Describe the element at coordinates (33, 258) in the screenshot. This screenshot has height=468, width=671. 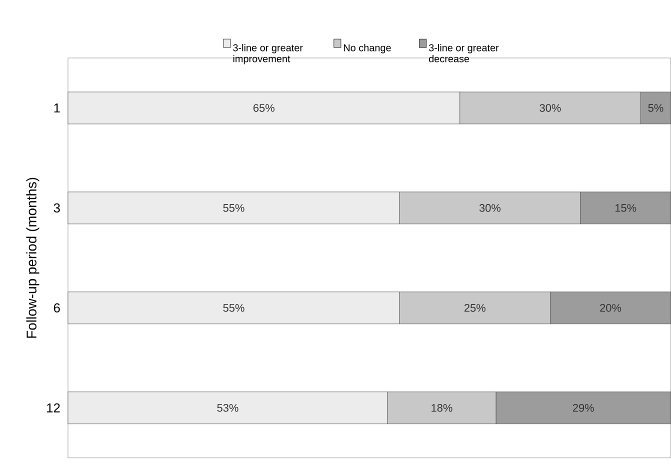
I see `y-axis-title: Follow-up period (months)` at that location.